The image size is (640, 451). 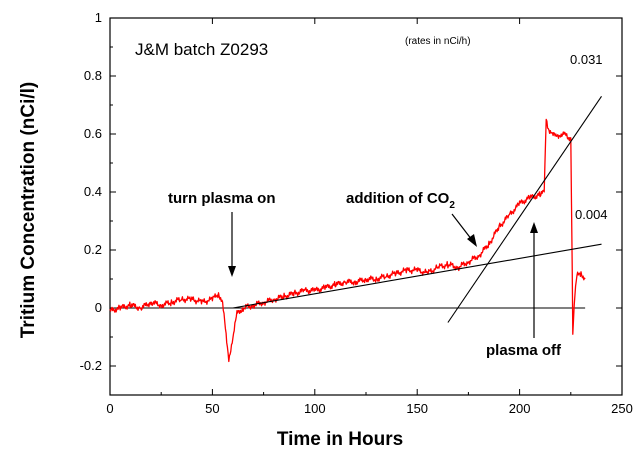 I want to click on fit-line-steep, so click(x=524, y=209).